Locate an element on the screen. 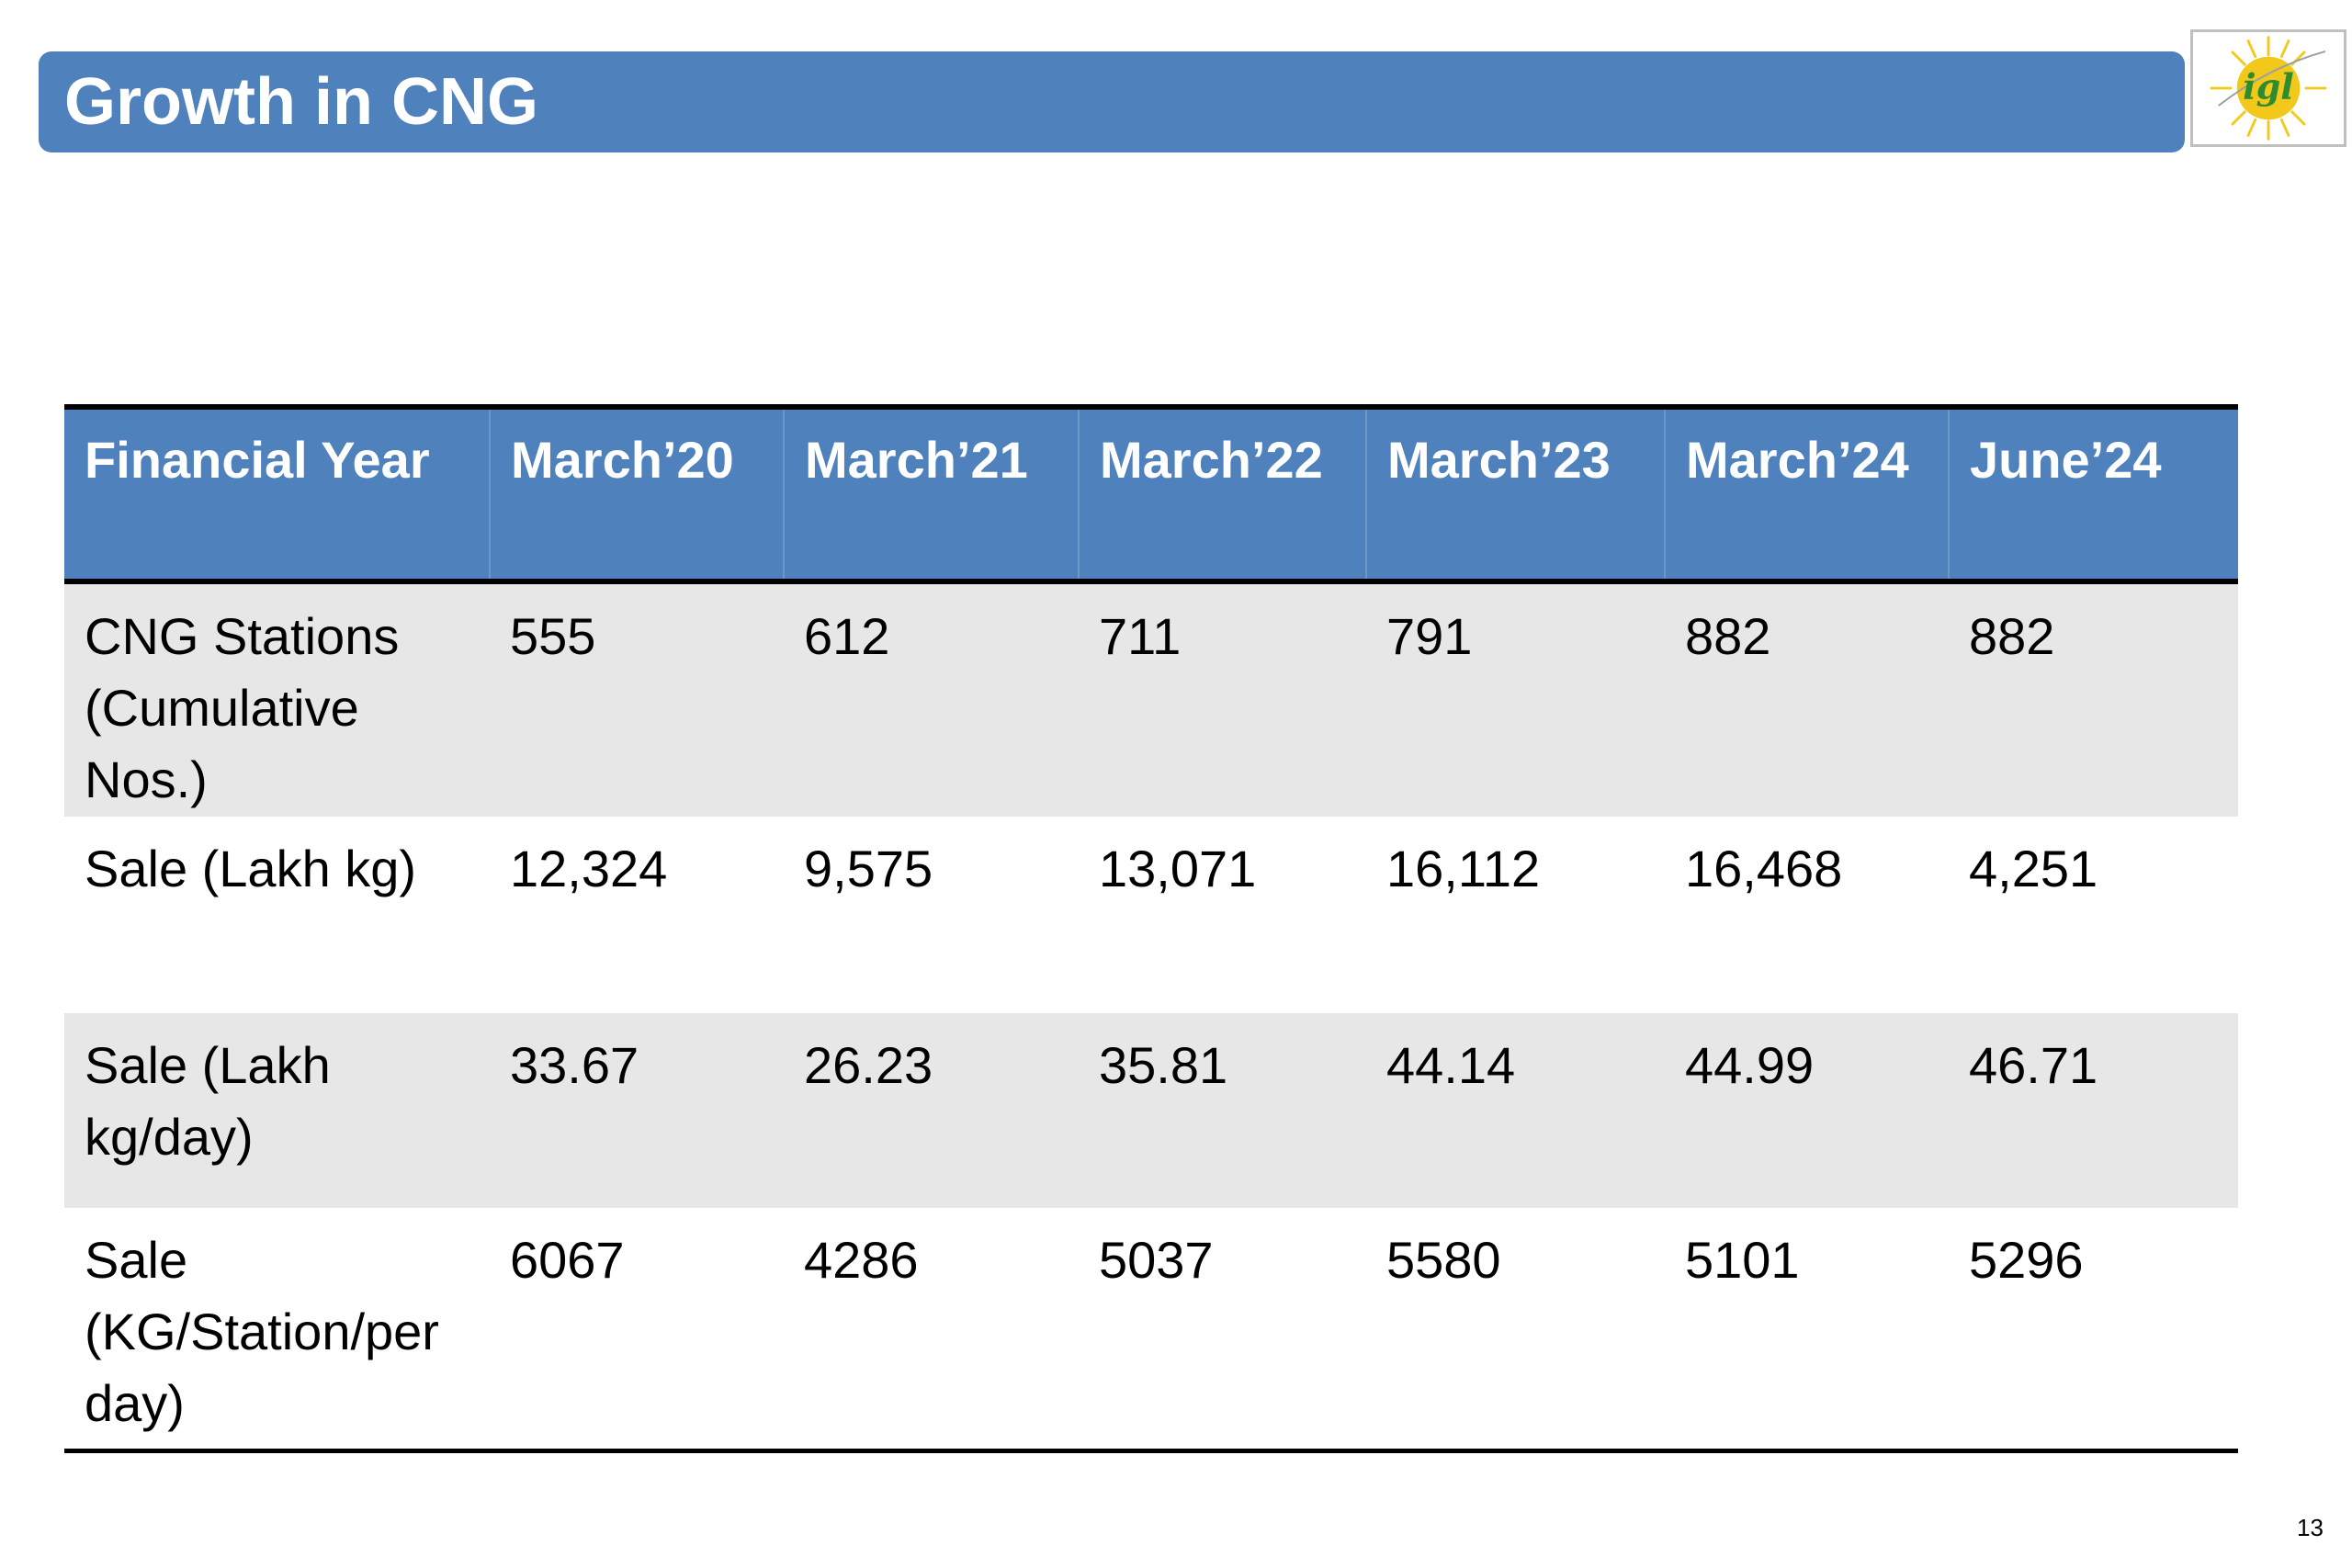  slide-title: Growth in CNG is located at coordinates (301, 102).